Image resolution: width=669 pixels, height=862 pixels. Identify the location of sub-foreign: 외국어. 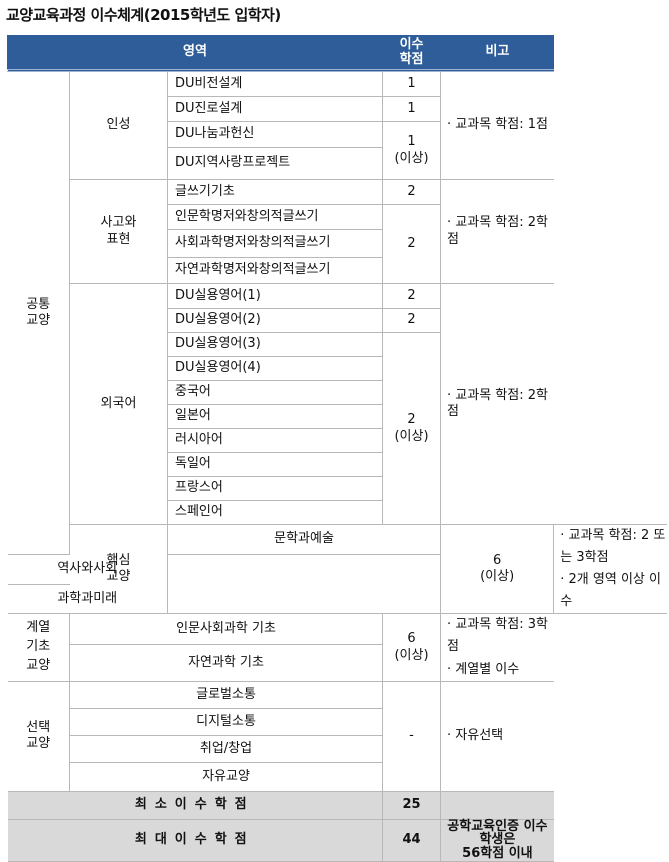
(118, 404).